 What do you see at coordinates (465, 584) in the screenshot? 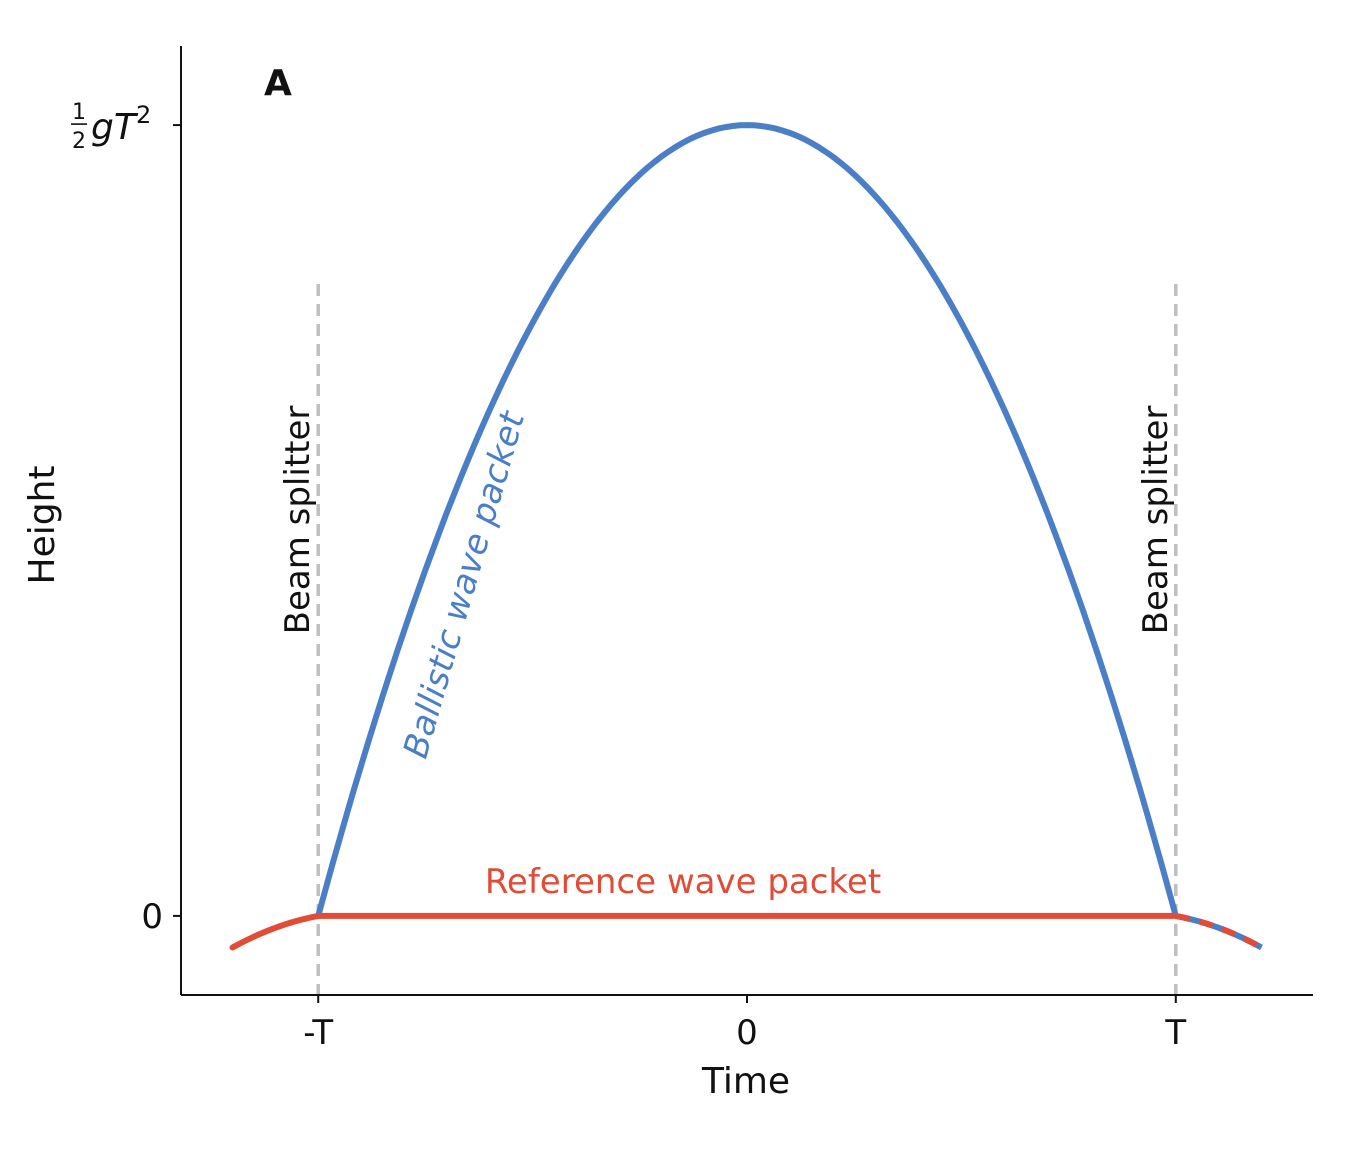
I see `ballistic-wave-packet-label: Ballistic wave packet` at bounding box center [465, 584].